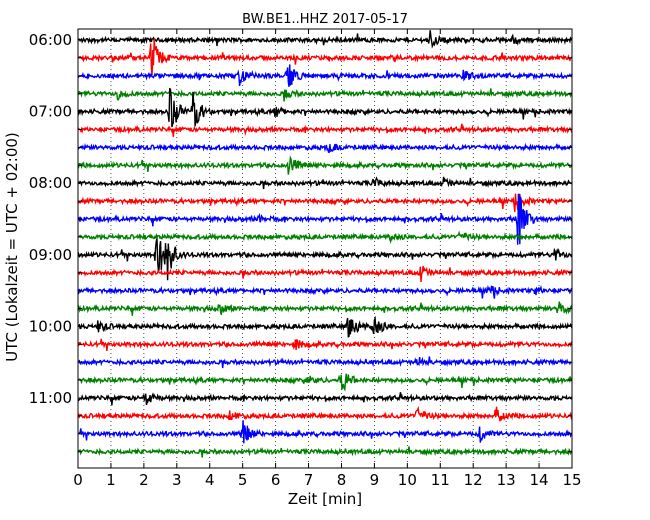  What do you see at coordinates (325, 499) in the screenshot?
I see `x-axis-label: Zeit [min]` at bounding box center [325, 499].